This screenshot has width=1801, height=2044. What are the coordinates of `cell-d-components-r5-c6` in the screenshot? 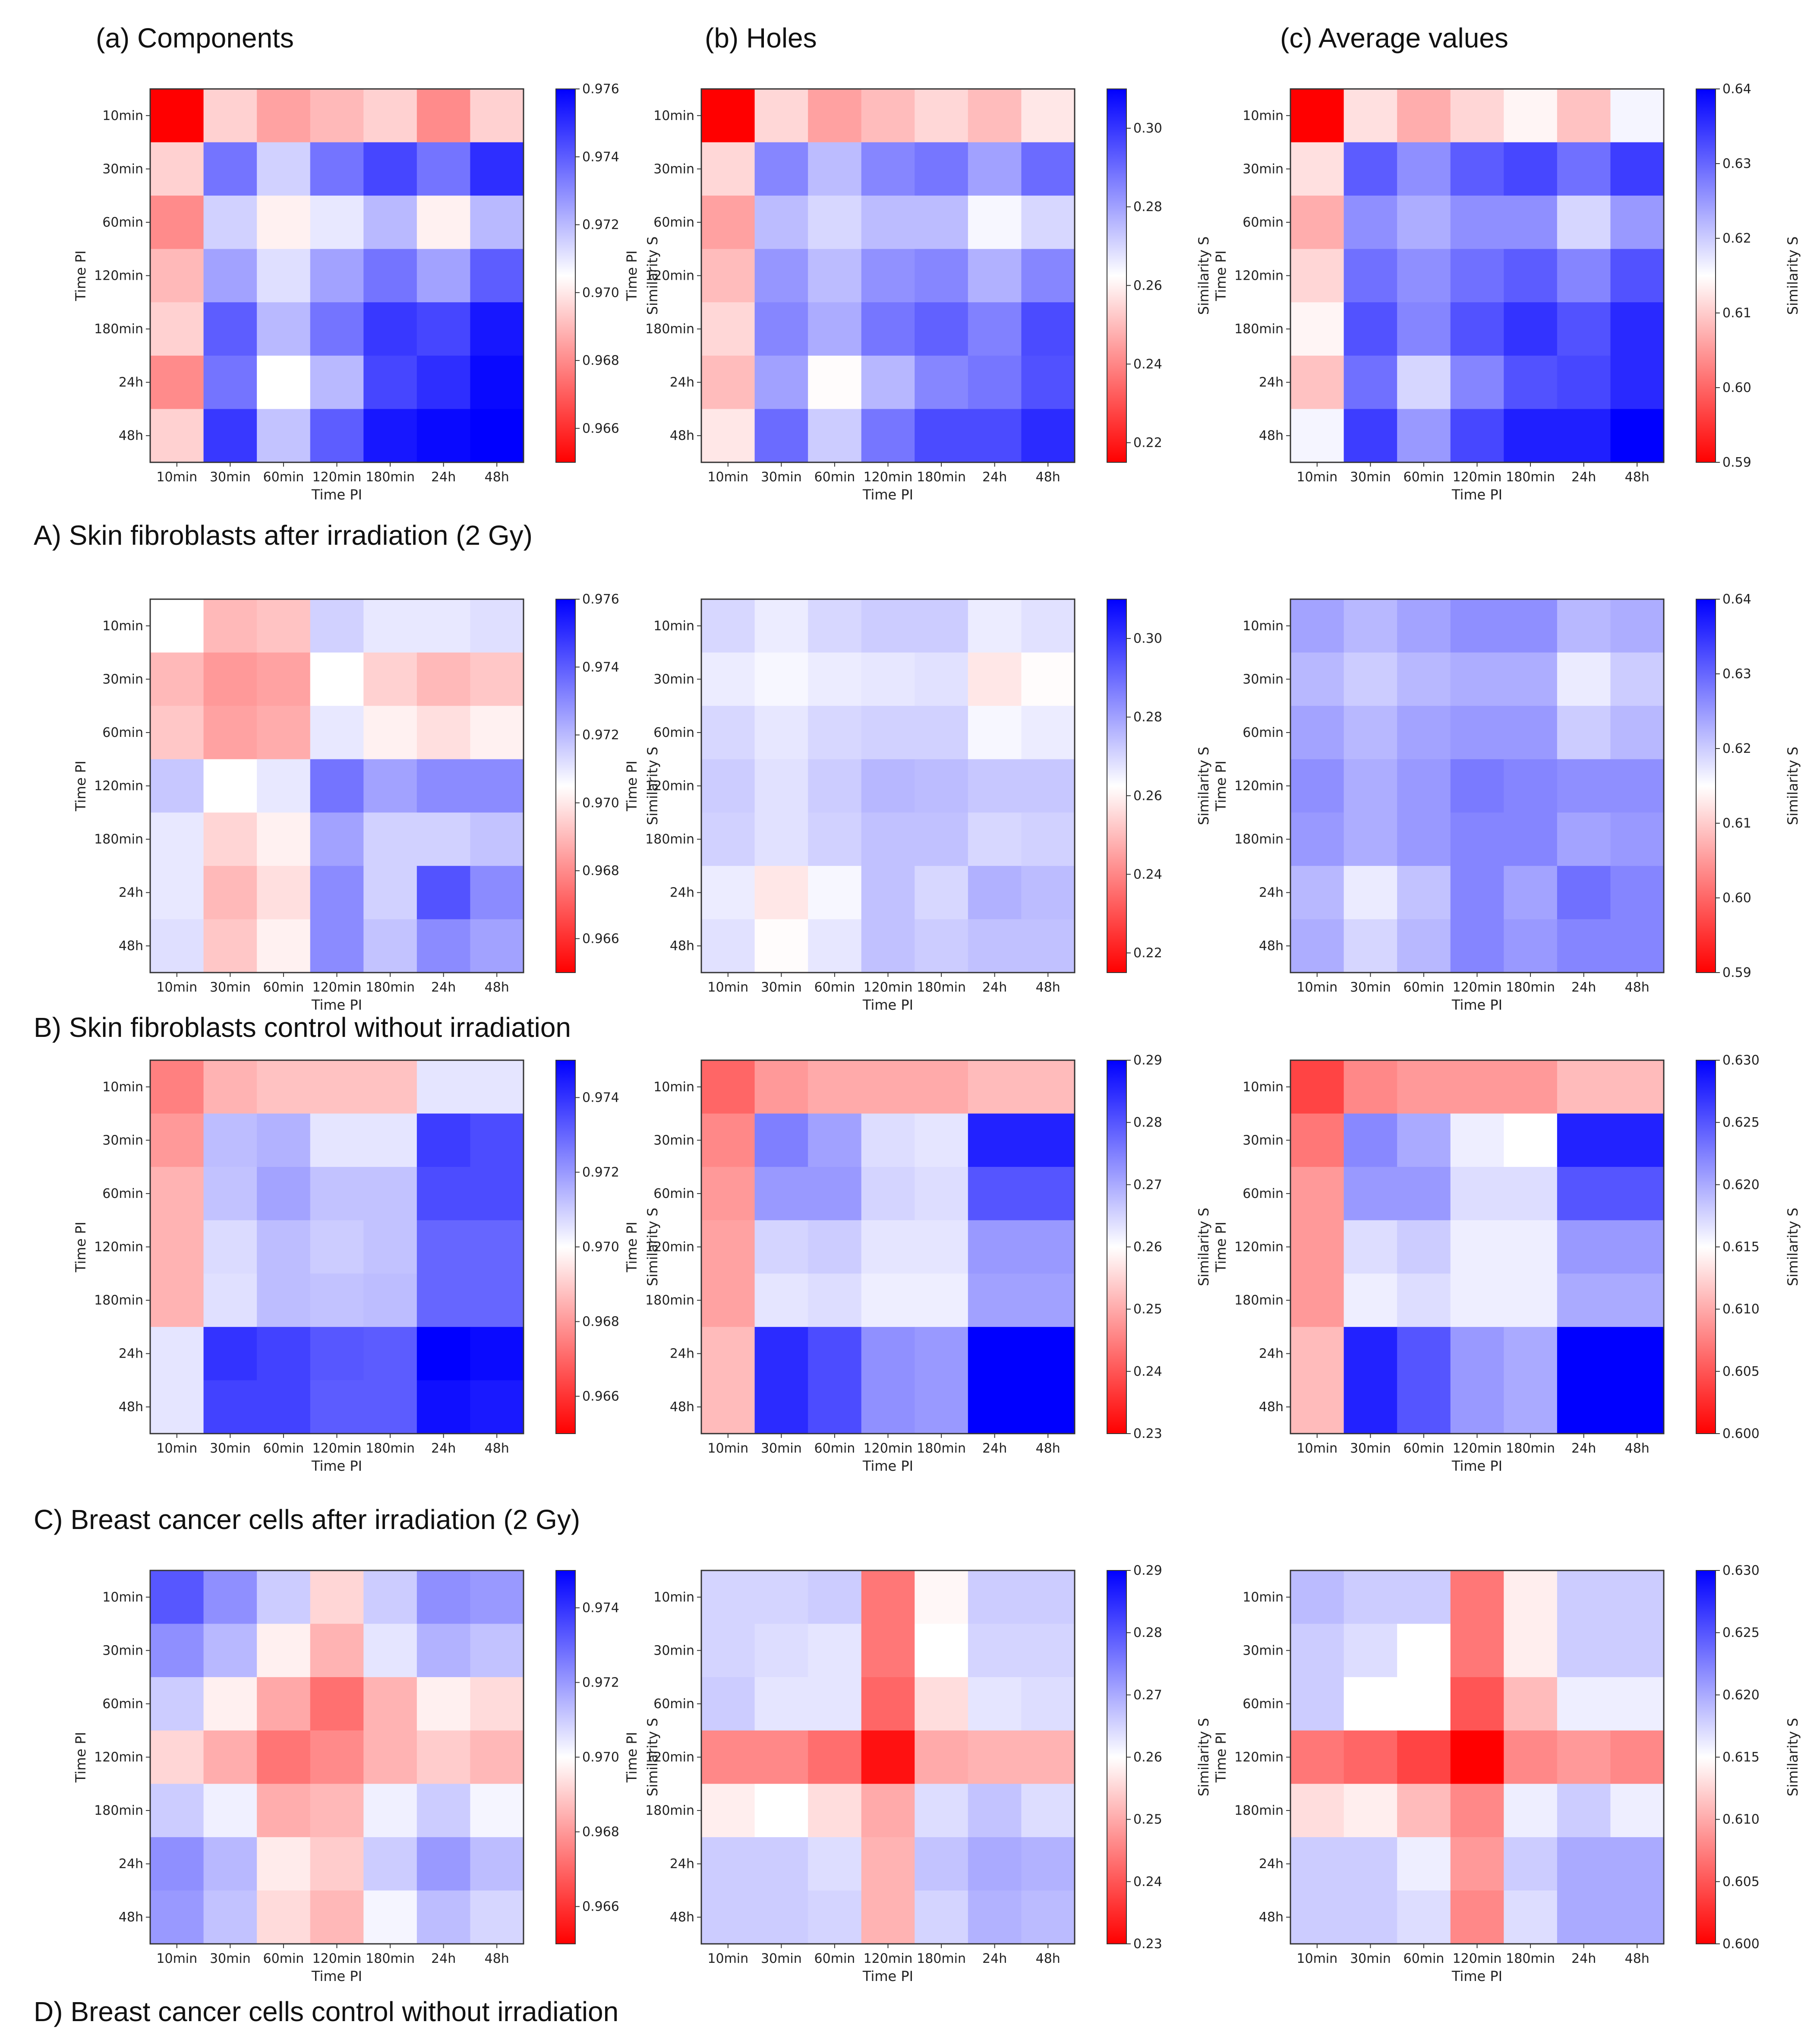 It's located at (497, 1864).